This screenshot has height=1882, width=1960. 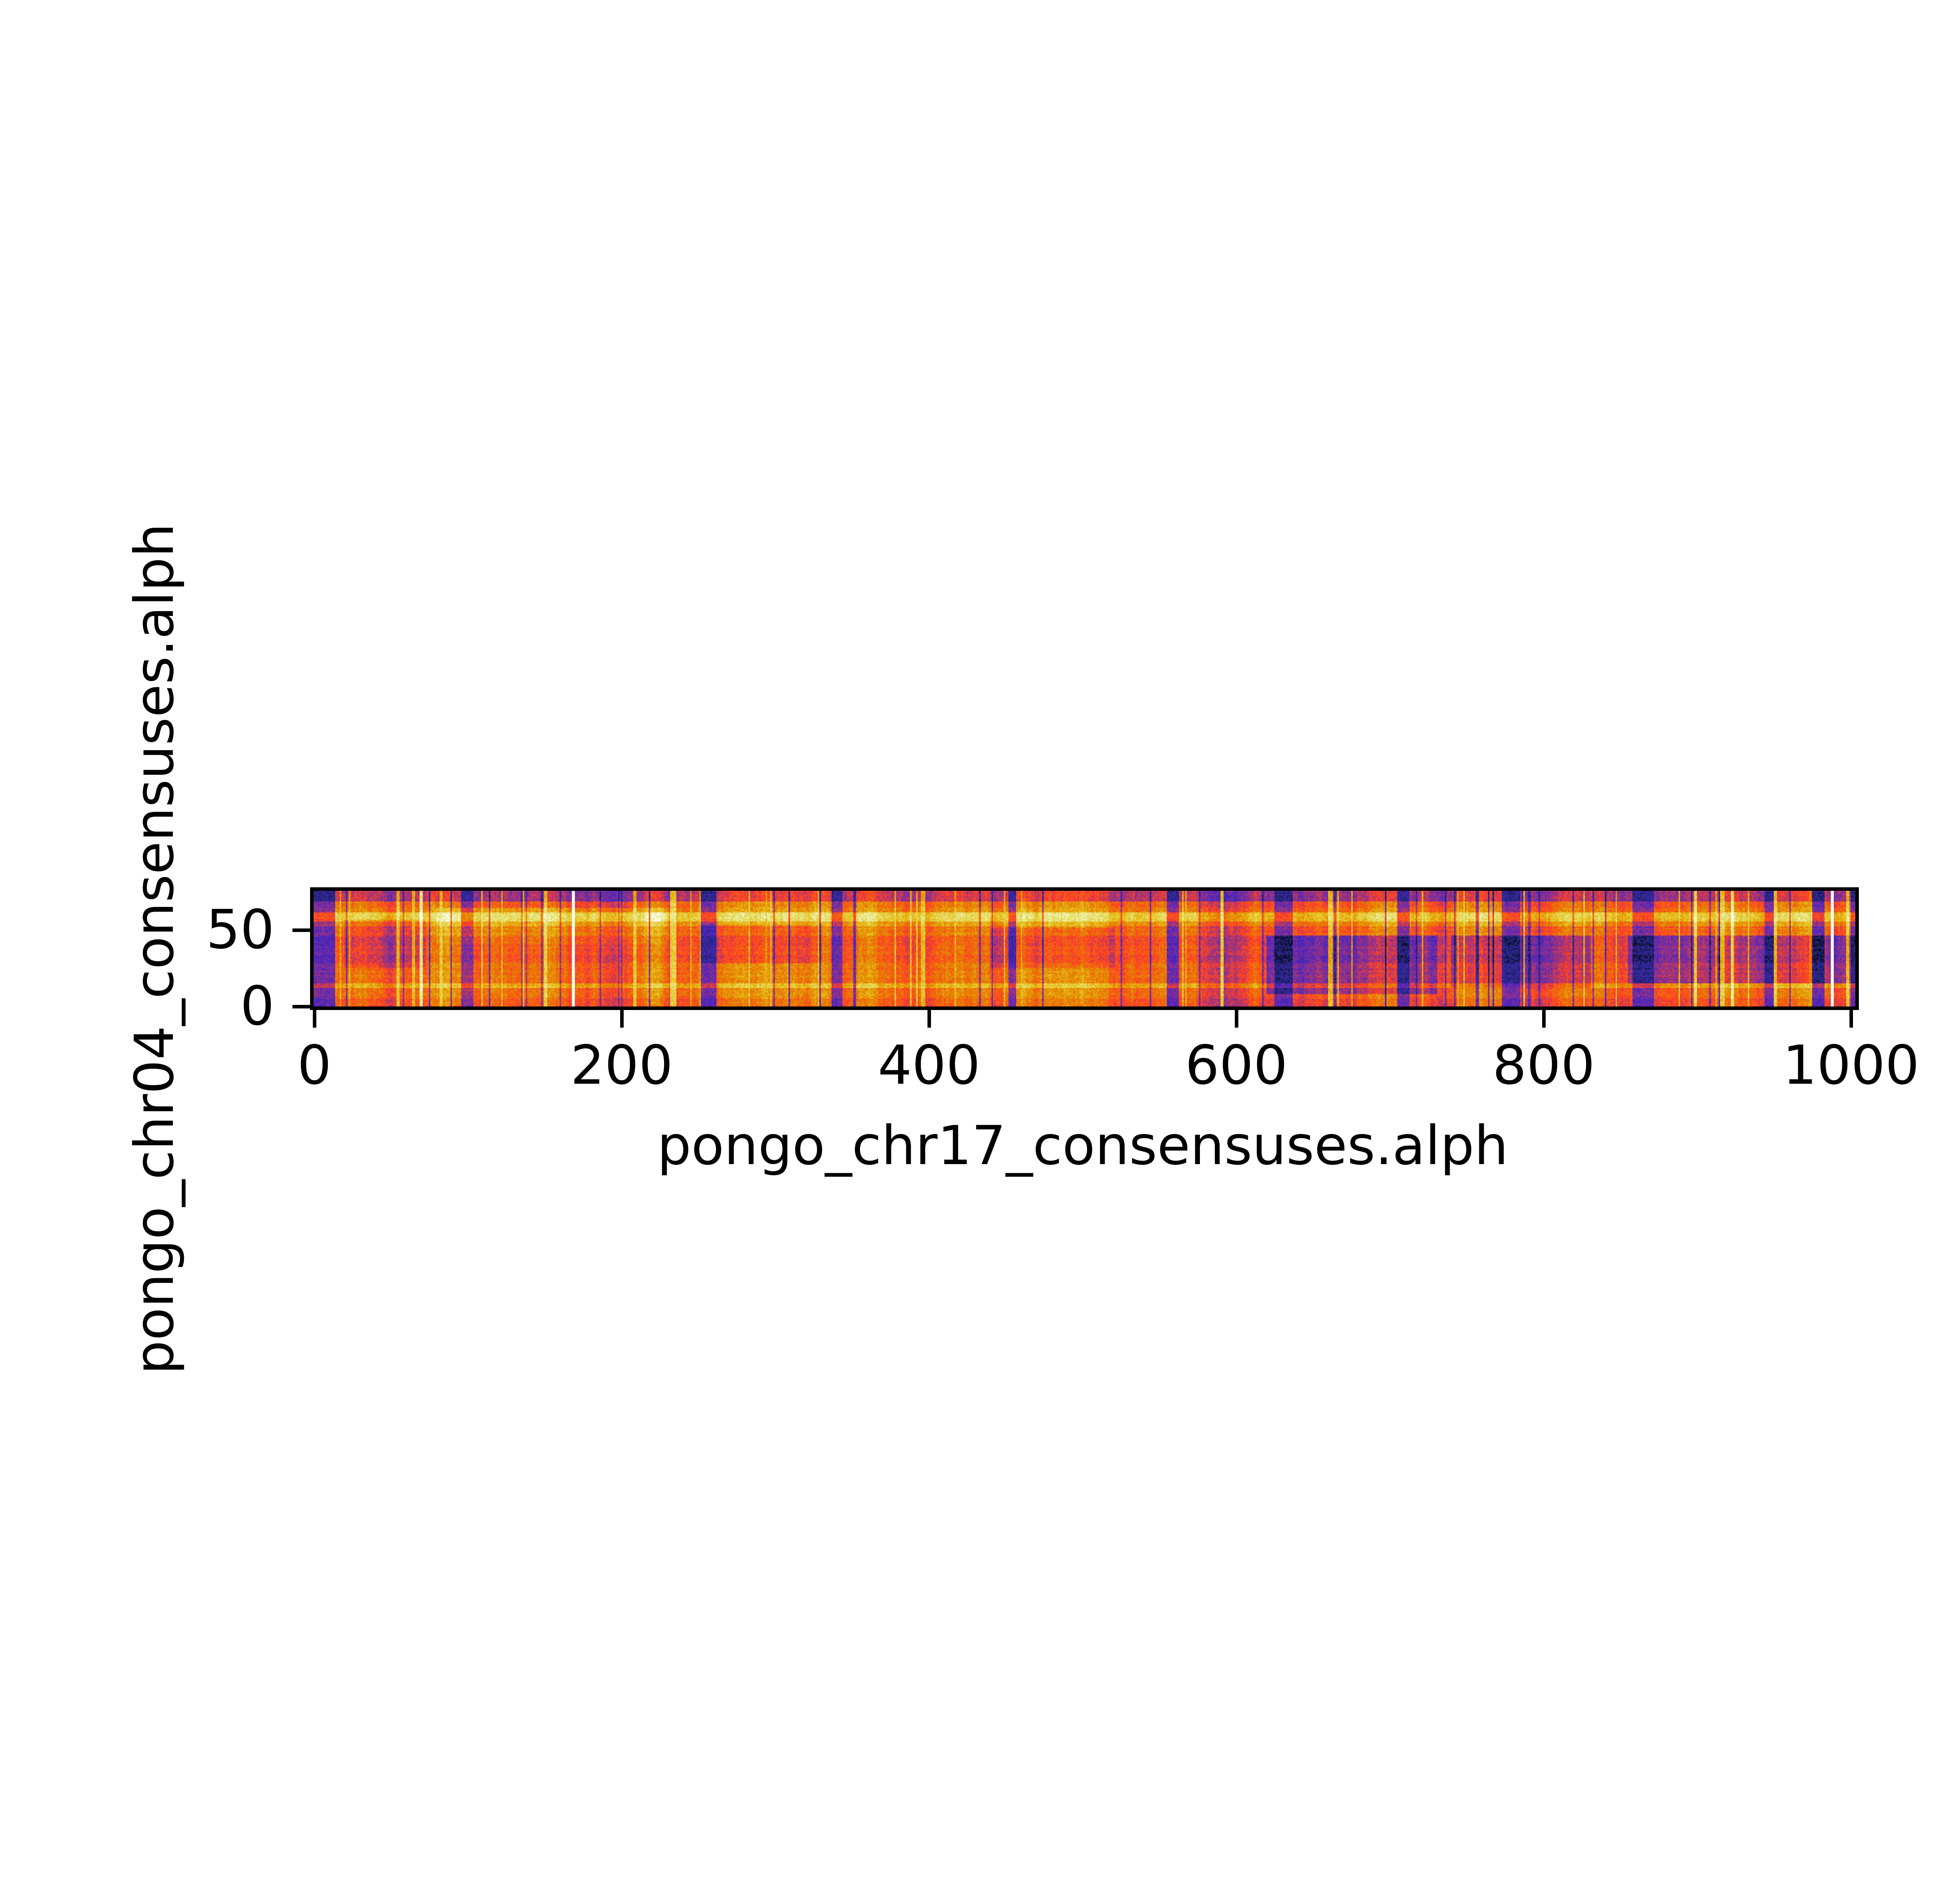 What do you see at coordinates (314, 1065) in the screenshot?
I see `x-tick-label: 0` at bounding box center [314, 1065].